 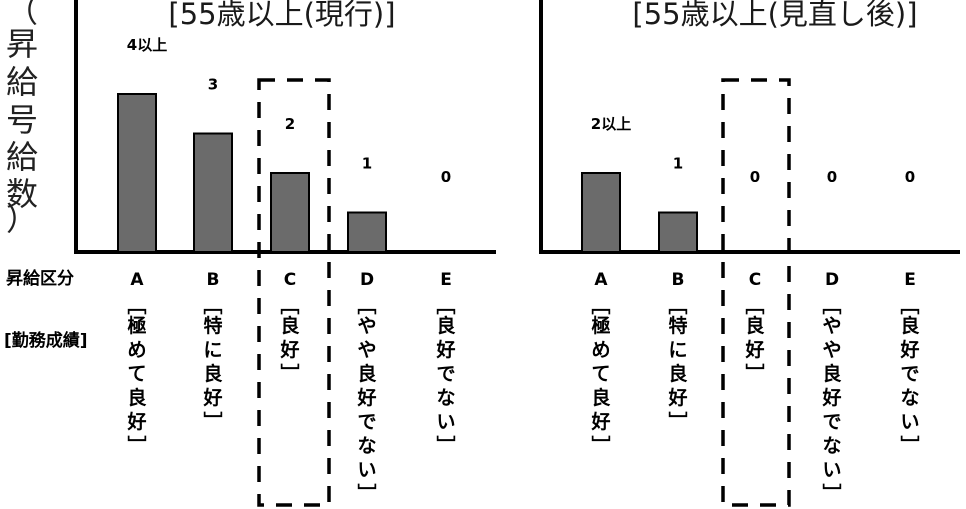 What do you see at coordinates (22, 44) in the screenshot?
I see `y-axis-label-char: 昇` at bounding box center [22, 44].